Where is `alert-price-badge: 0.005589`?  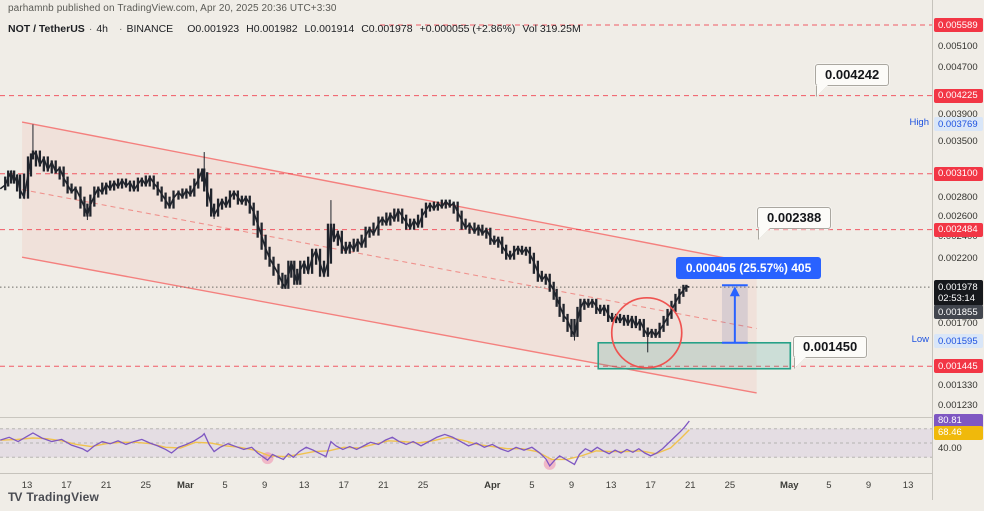 alert-price-badge: 0.005589 is located at coordinates (958, 25).